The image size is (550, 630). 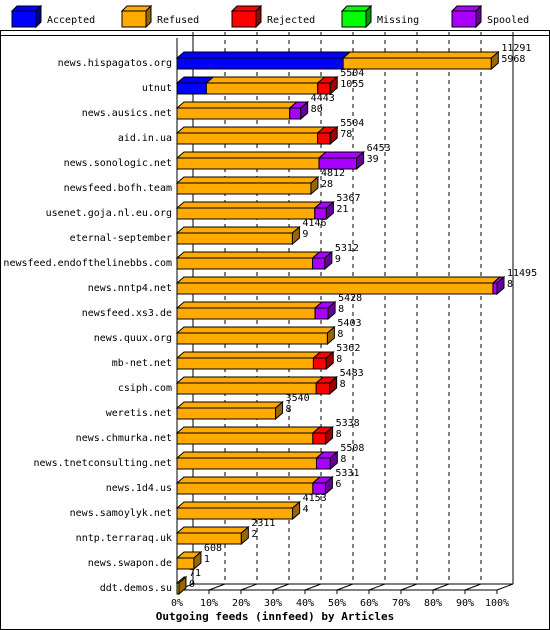 I want to click on legend-label: Refused, so click(x=178, y=20).